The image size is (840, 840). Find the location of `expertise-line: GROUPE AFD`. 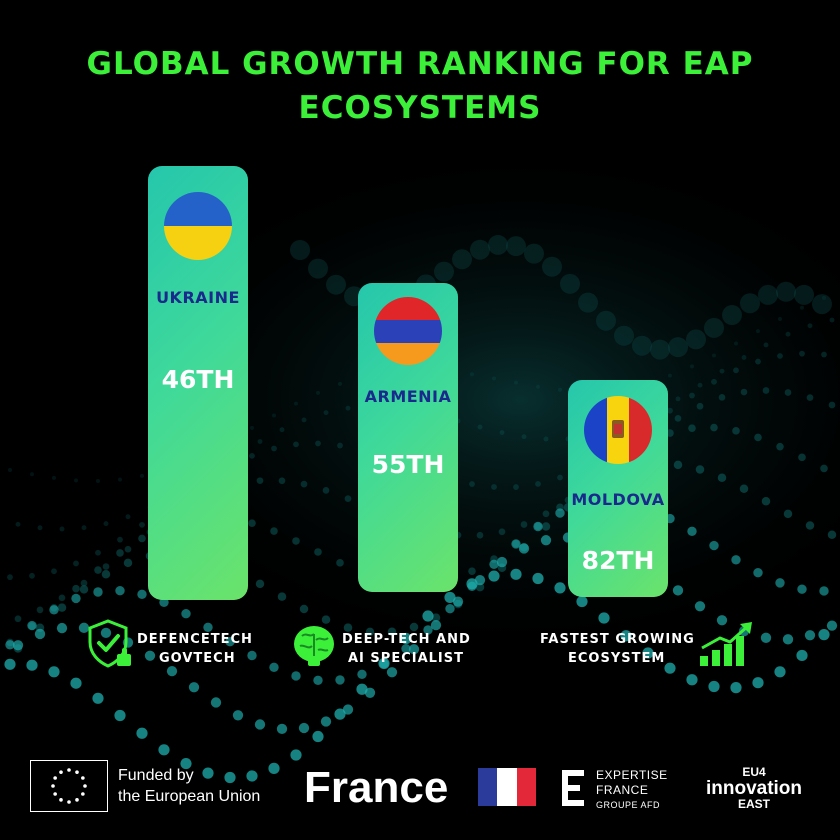

expertise-line: GROUPE AFD is located at coordinates (628, 805).